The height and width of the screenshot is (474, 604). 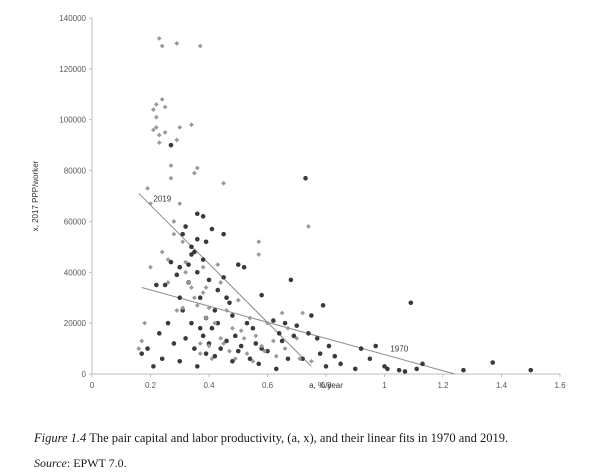 I want to click on x-tick-label: 1.6, so click(x=560, y=385).